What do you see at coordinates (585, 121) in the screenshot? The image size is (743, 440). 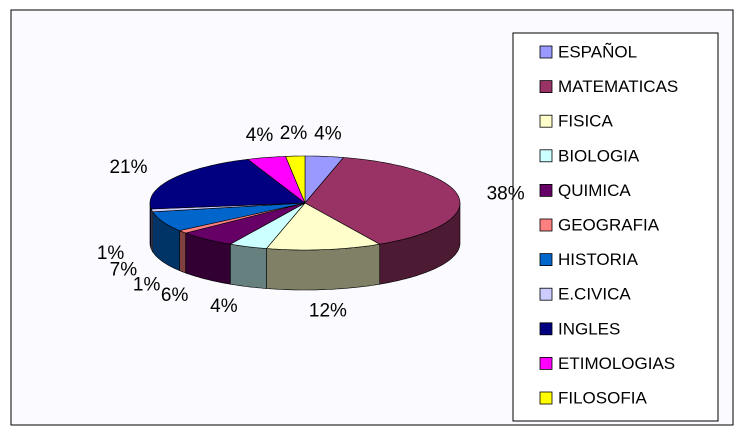 I see `legend-label: FISICA` at bounding box center [585, 121].